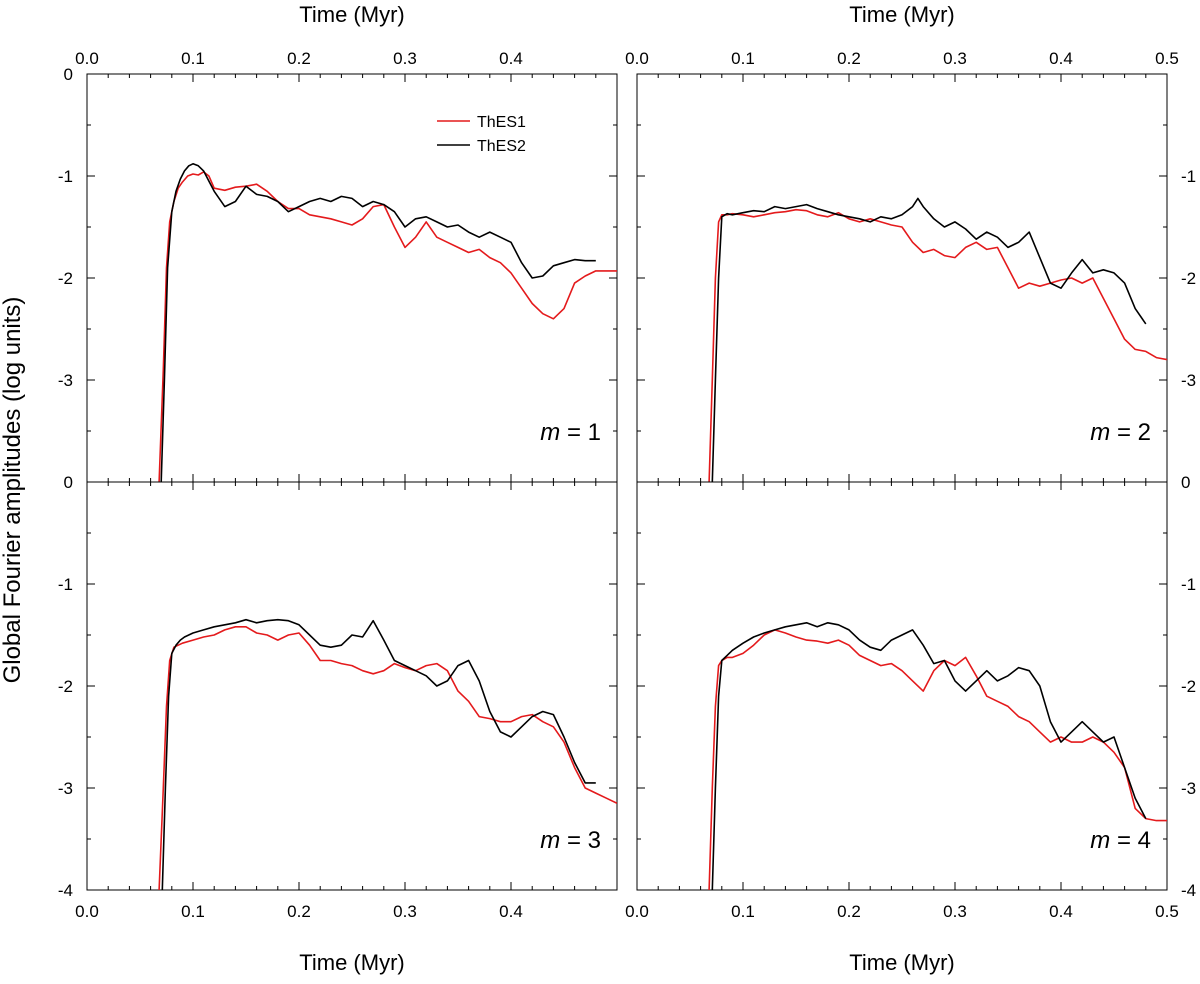 The width and height of the screenshot is (1200, 984). Describe the element at coordinates (1120, 432) in the screenshot. I see `panel-annotation: m = 2` at that location.